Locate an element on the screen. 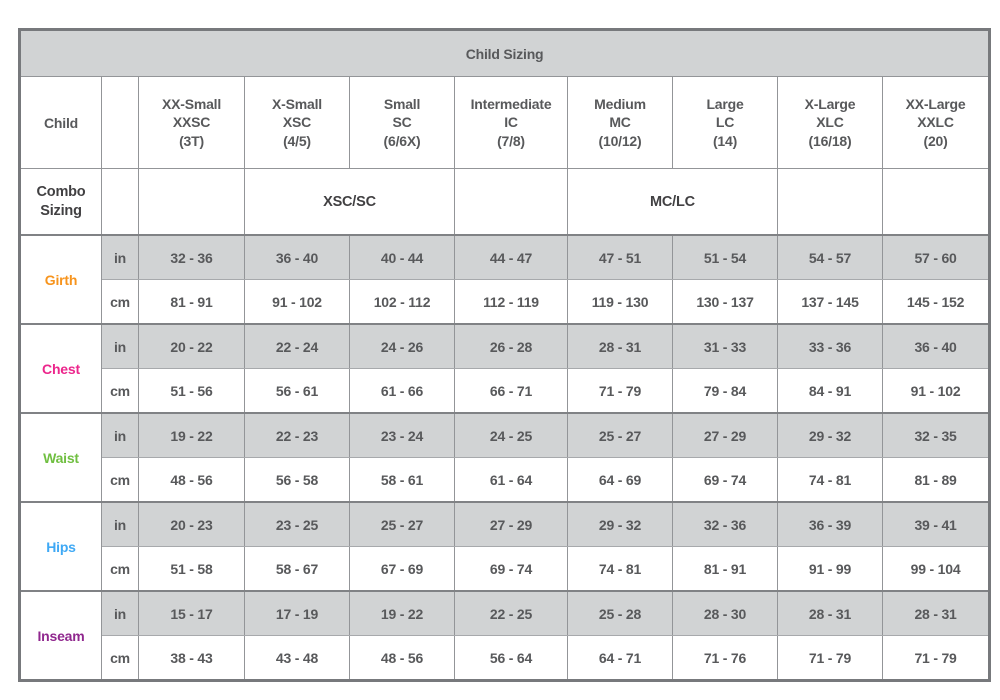  size-code: XXLC is located at coordinates (935, 122).